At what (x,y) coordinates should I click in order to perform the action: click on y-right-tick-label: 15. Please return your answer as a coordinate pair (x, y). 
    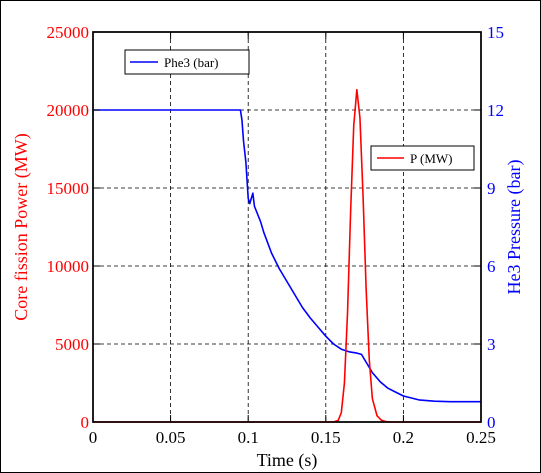
    Looking at the image, I should click on (495, 32).